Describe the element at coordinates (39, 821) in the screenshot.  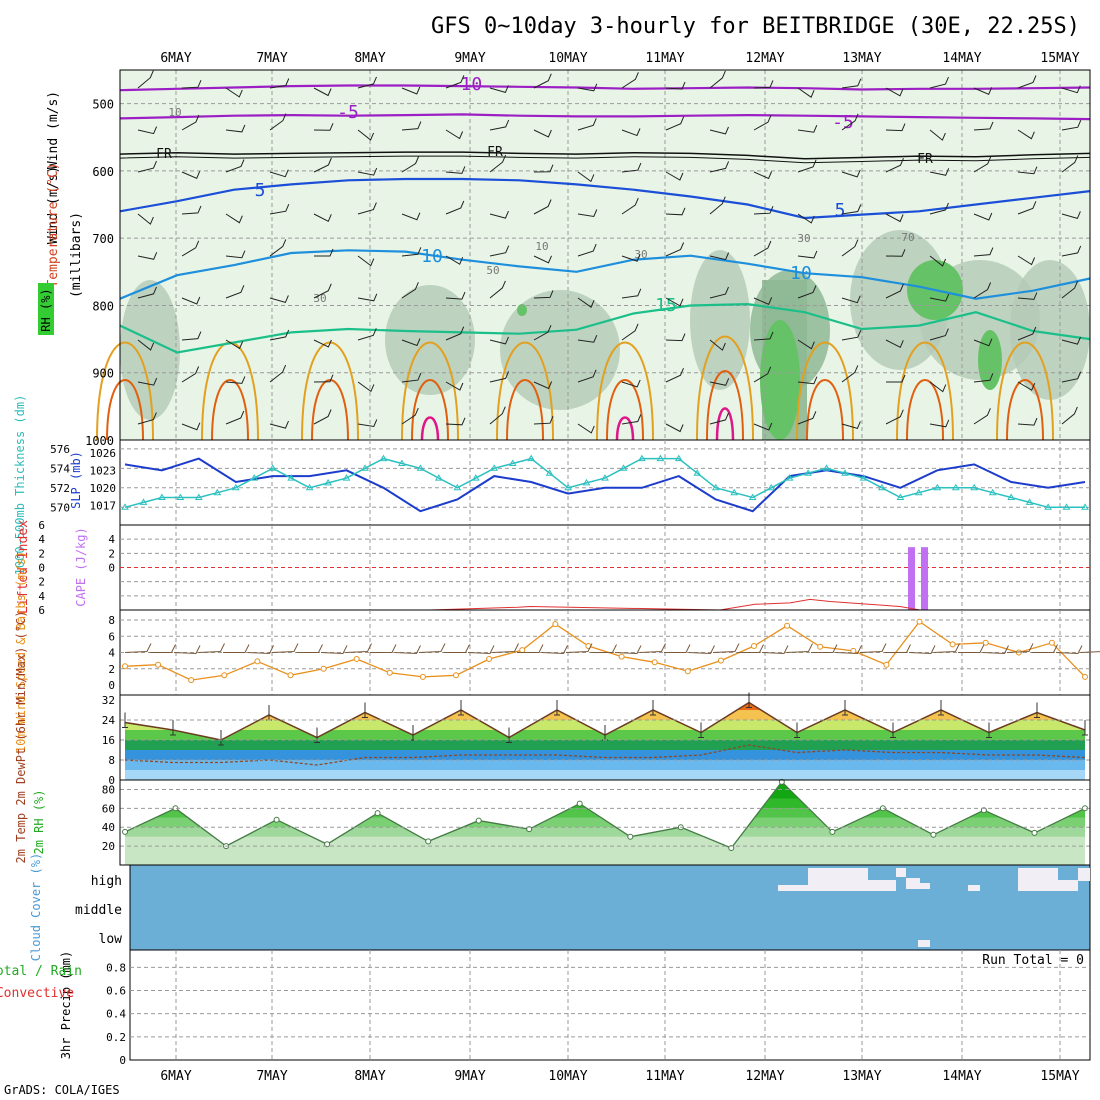
I see `rh2m-axis-label: 2m RH (%)` at that location.